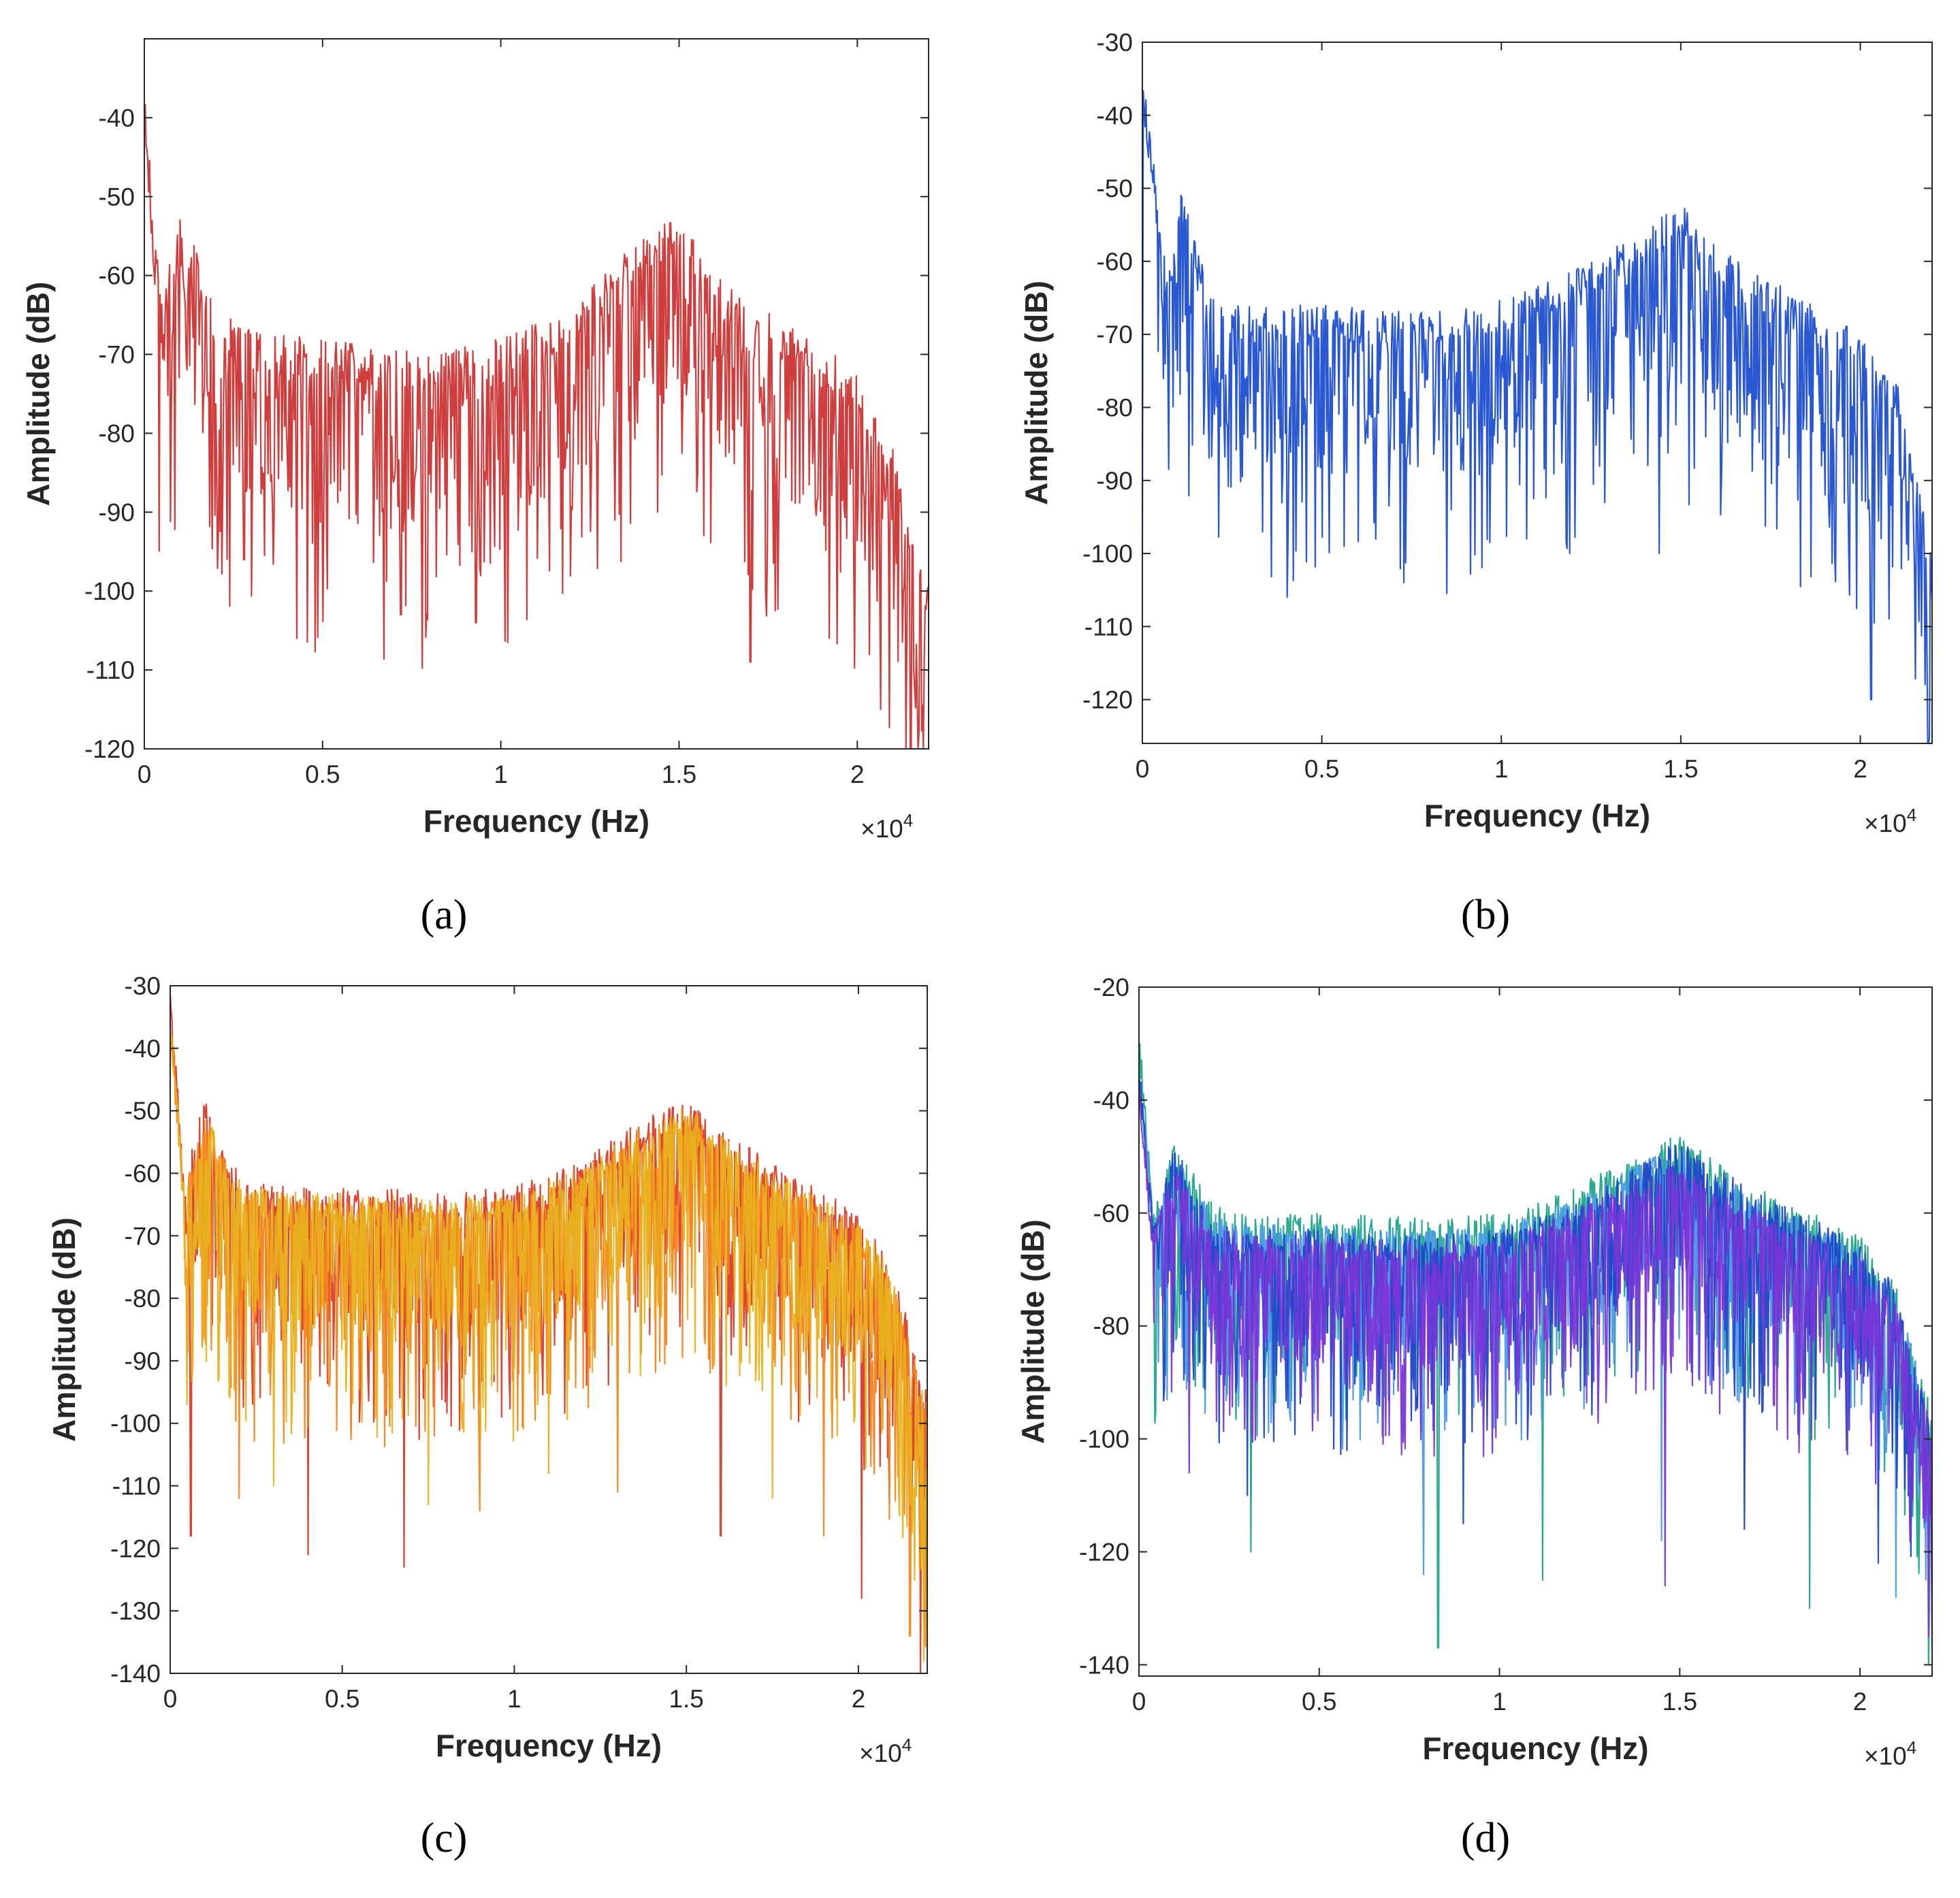 Image resolution: width=1960 pixels, height=1898 pixels. I want to click on panel-caption: (a), so click(444, 915).